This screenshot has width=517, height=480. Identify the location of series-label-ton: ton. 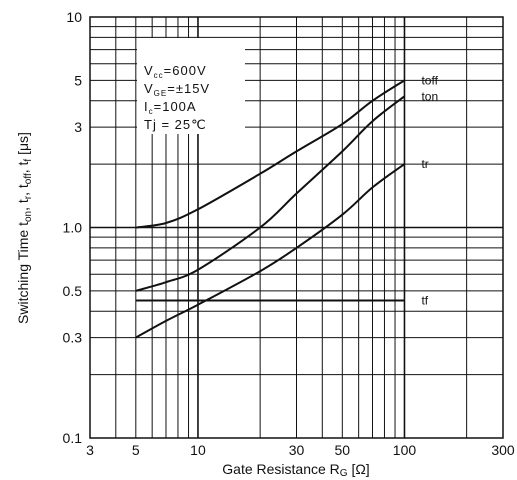
(429, 96).